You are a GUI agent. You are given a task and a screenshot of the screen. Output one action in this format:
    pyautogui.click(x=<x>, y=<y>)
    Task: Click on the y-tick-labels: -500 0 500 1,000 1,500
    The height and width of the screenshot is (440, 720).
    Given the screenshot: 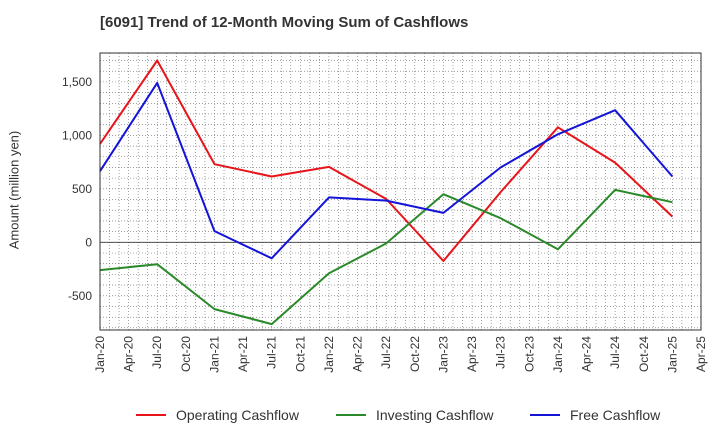 What is the action you would take?
    pyautogui.click(x=77, y=189)
    